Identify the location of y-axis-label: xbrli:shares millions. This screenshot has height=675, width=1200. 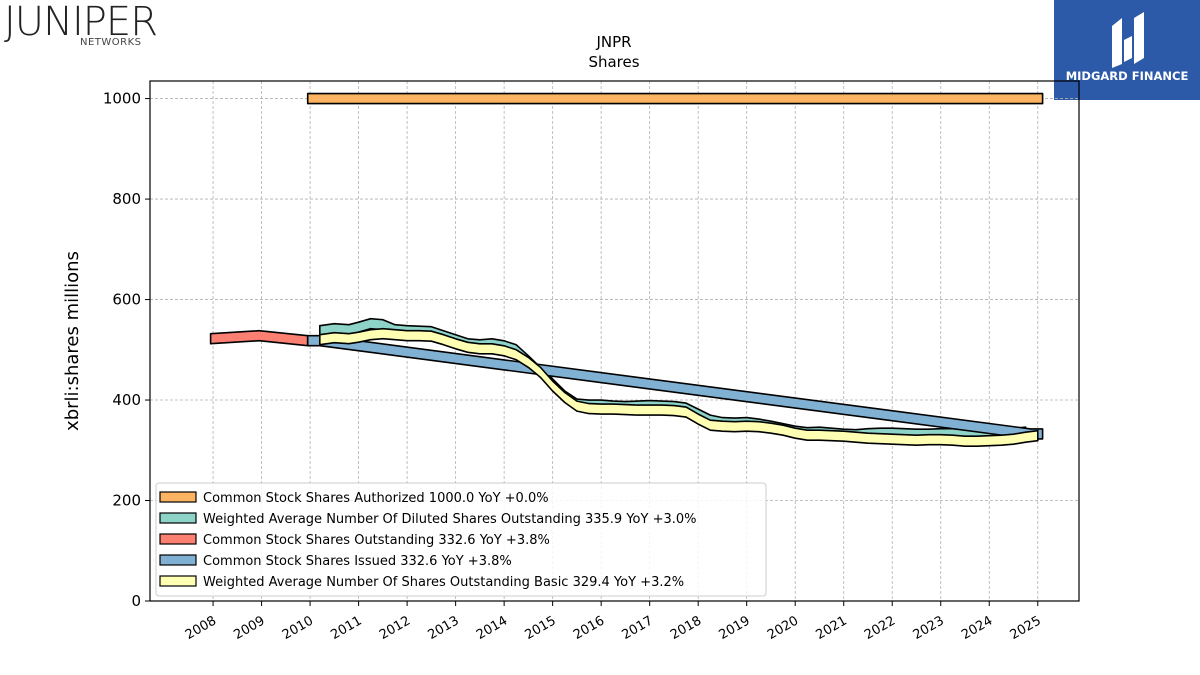
(72, 341).